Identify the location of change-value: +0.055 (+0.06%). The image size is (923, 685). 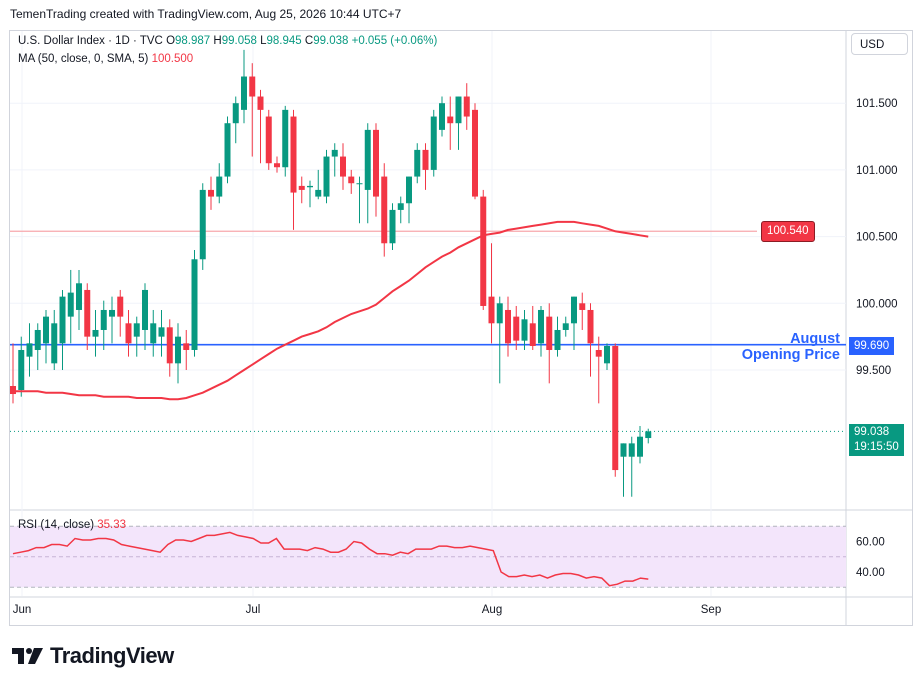
(394, 41).